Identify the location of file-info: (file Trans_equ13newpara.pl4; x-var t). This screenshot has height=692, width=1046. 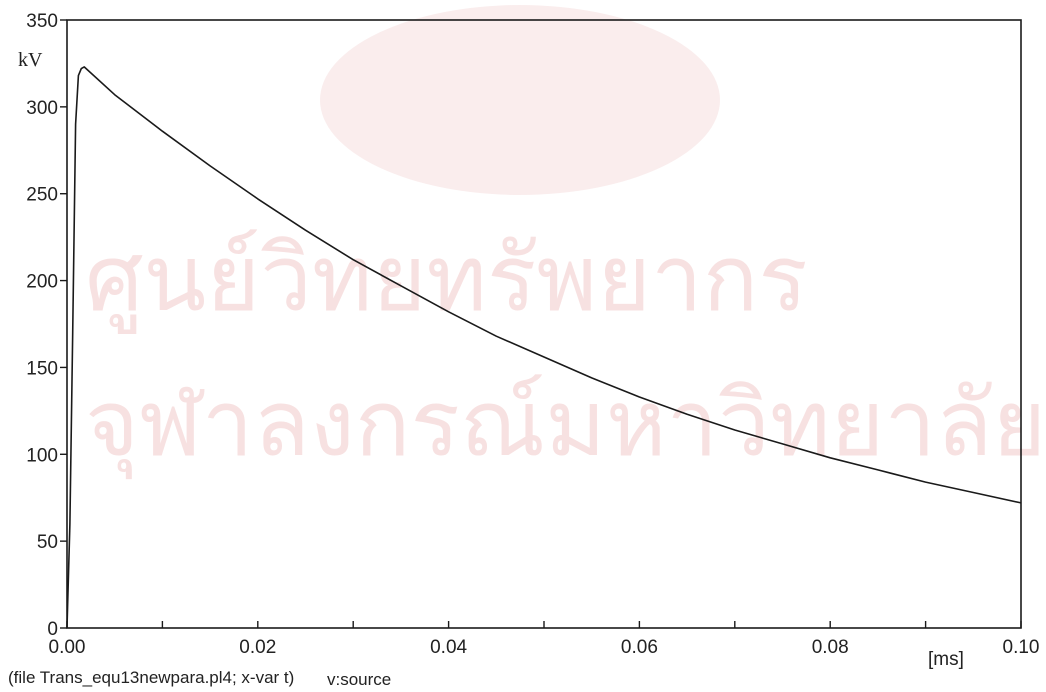
(151, 677).